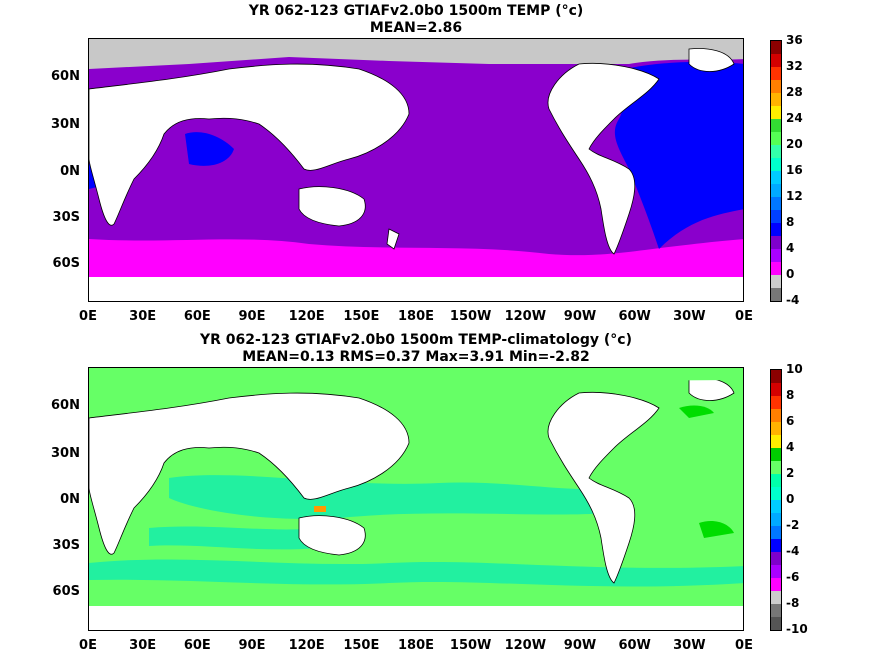 The width and height of the screenshot is (875, 656). Describe the element at coordinates (70, 499) in the screenshot. I see `panel2-lat-0n: 0N` at that location.